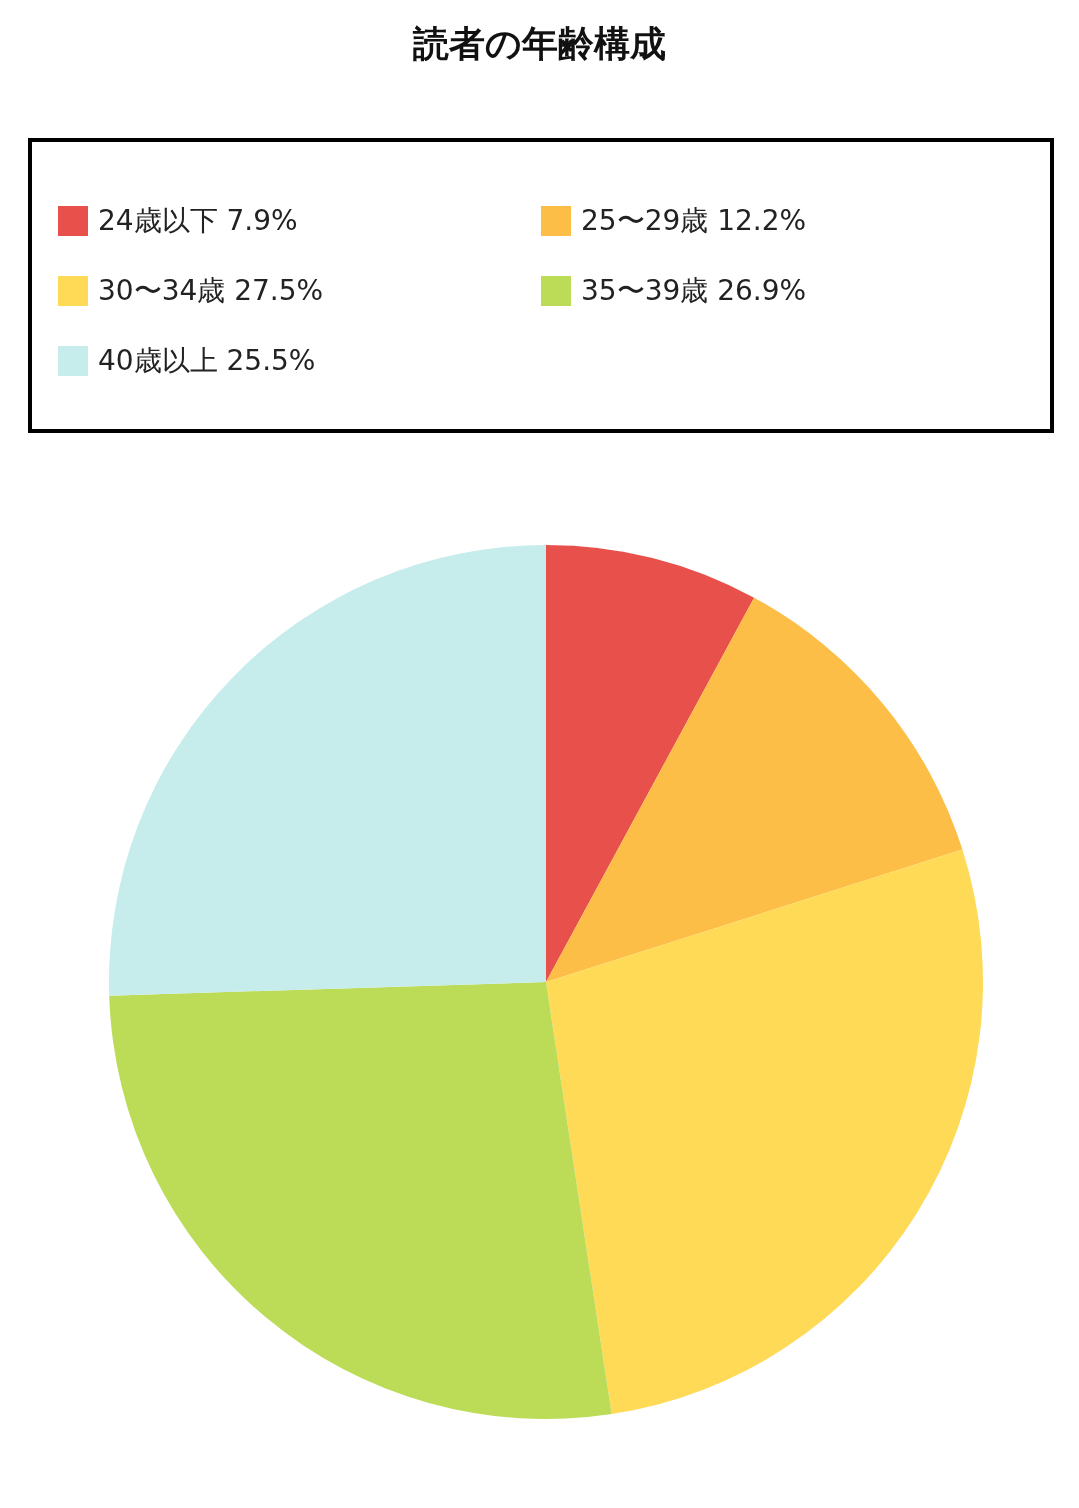 This screenshot has height=1508, width=1079. I want to click on legend-label: 40歳以上 25.5%, so click(207, 361).